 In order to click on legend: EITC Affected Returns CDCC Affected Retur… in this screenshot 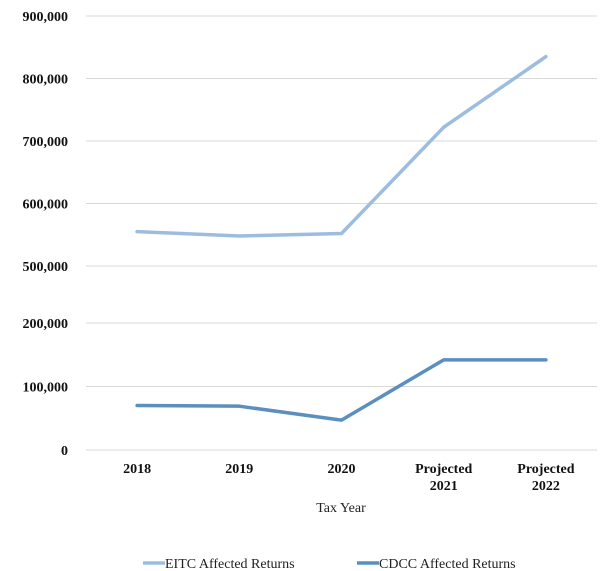, I will do `click(329, 564)`.